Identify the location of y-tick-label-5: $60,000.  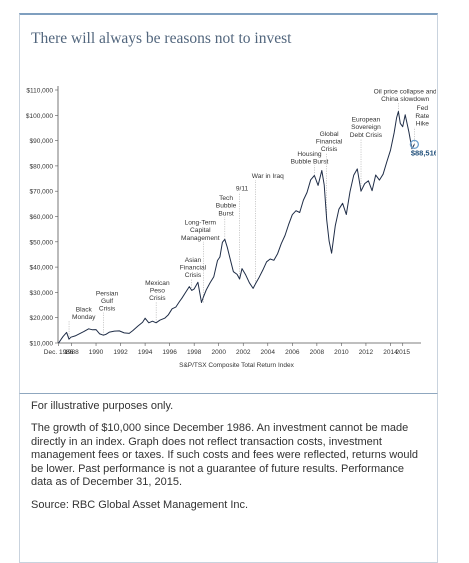
(42, 217).